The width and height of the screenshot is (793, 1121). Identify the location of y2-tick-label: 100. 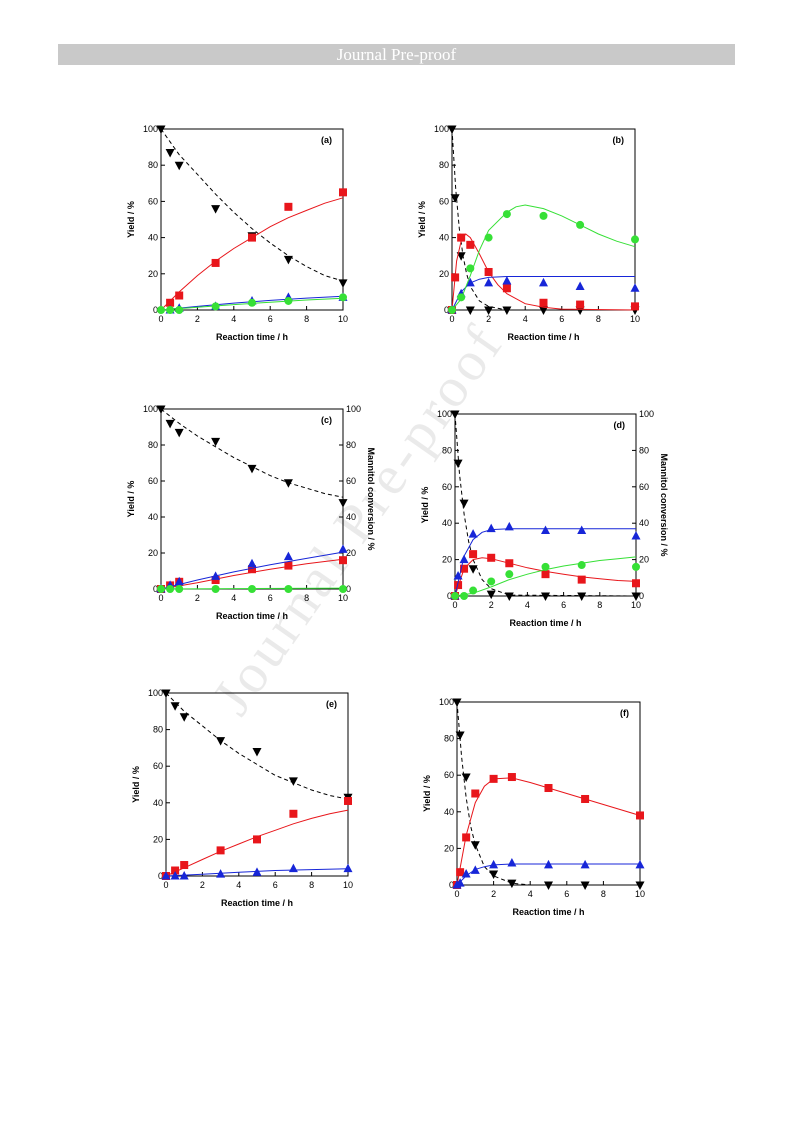
(646, 414).